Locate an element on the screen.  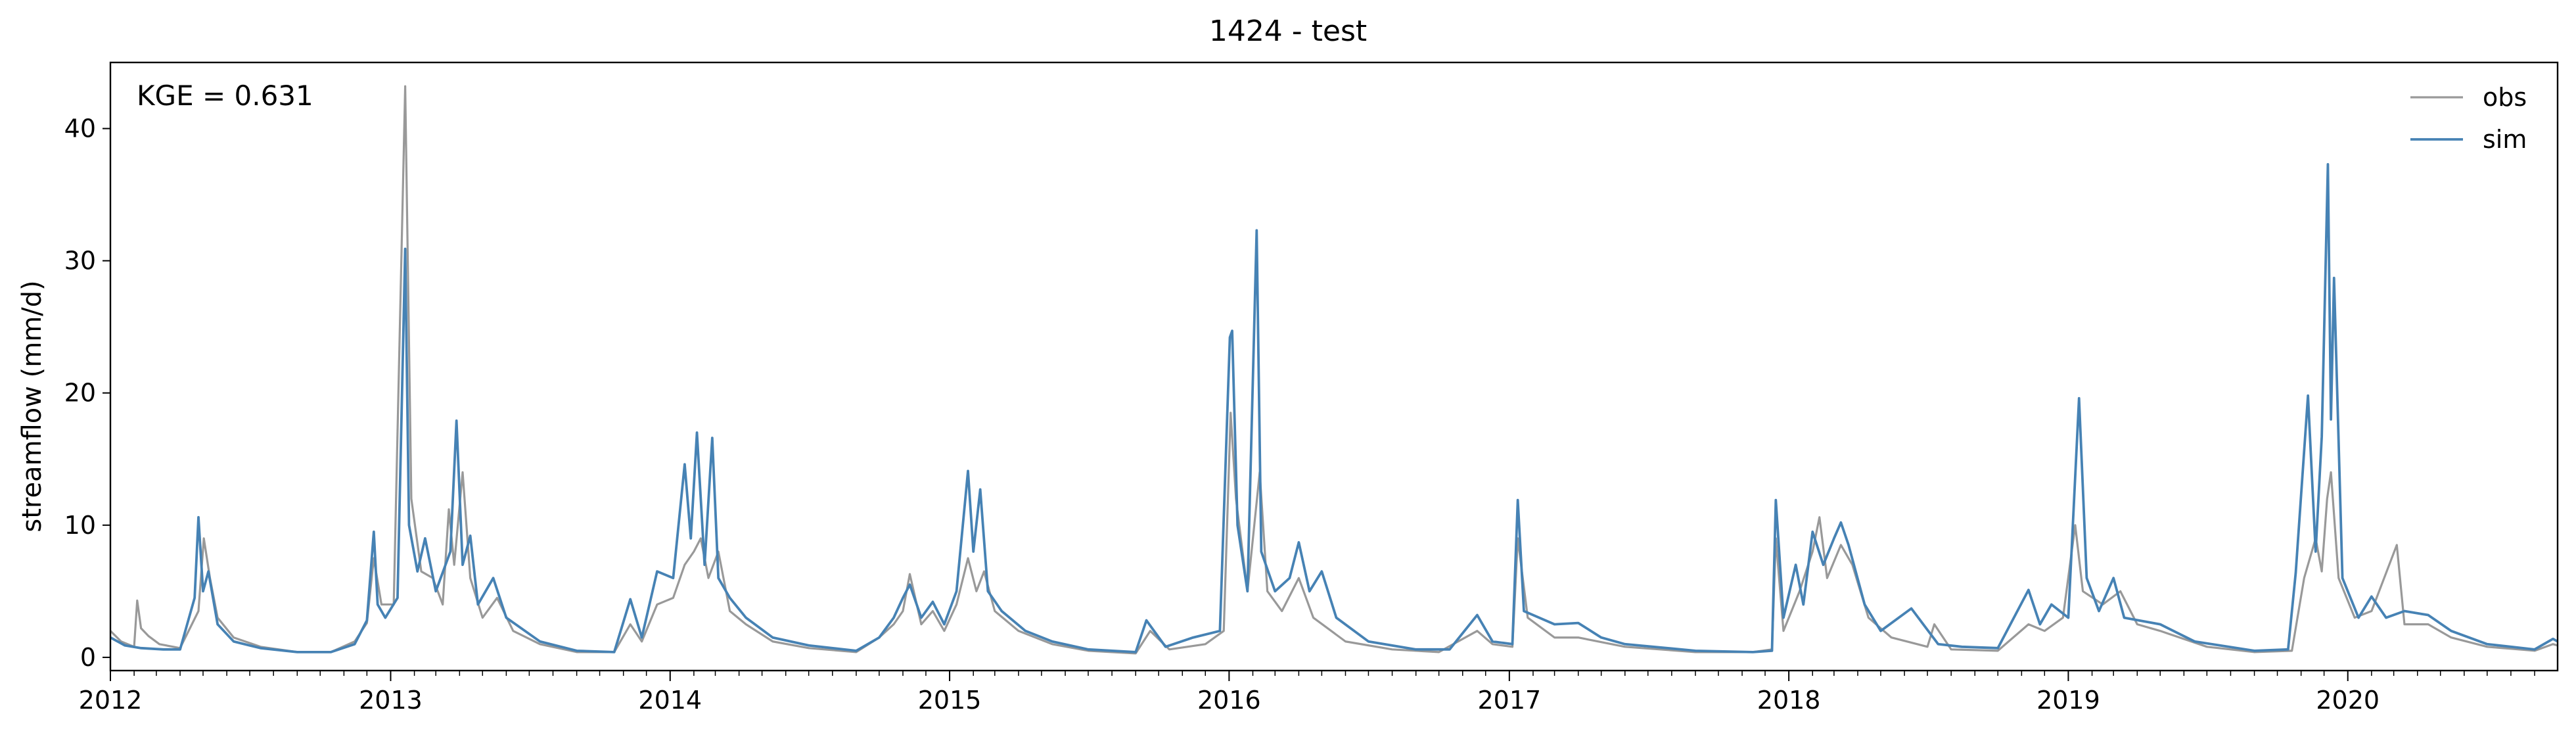
chart-title: 1424 - test is located at coordinates (1288, 31).